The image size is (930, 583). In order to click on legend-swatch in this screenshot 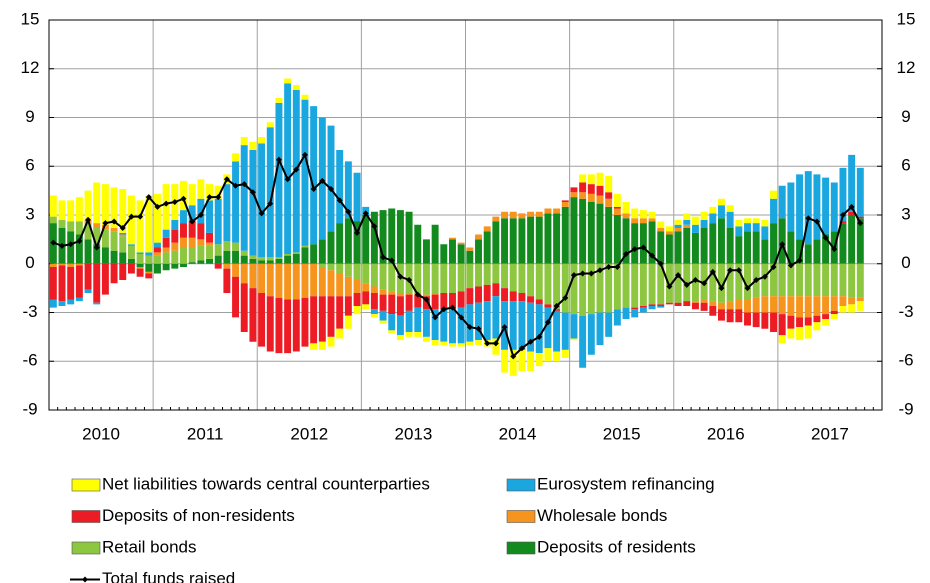, I will do `click(521, 548)`.